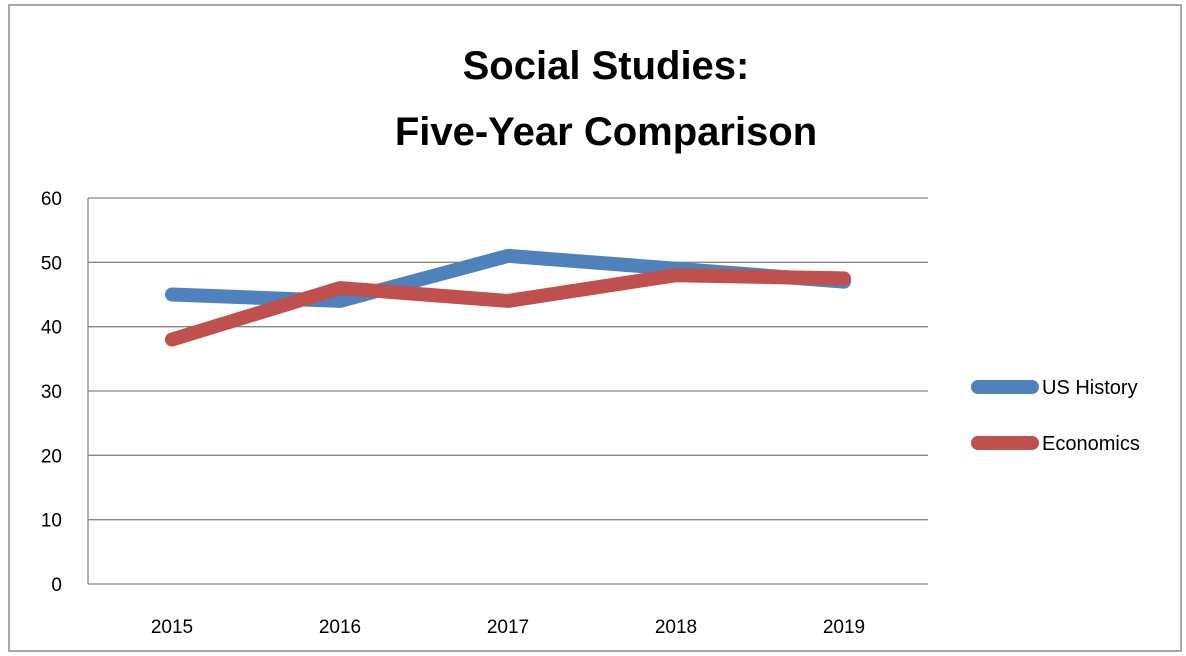 The width and height of the screenshot is (1186, 656). What do you see at coordinates (56, 585) in the screenshot?
I see `y-tick-label-0: 0` at bounding box center [56, 585].